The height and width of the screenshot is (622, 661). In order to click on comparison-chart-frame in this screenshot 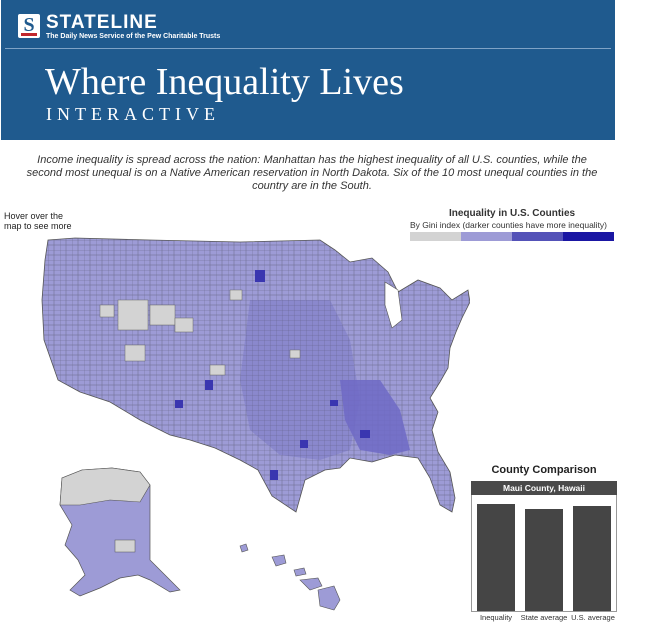, I will do `click(544, 553)`.